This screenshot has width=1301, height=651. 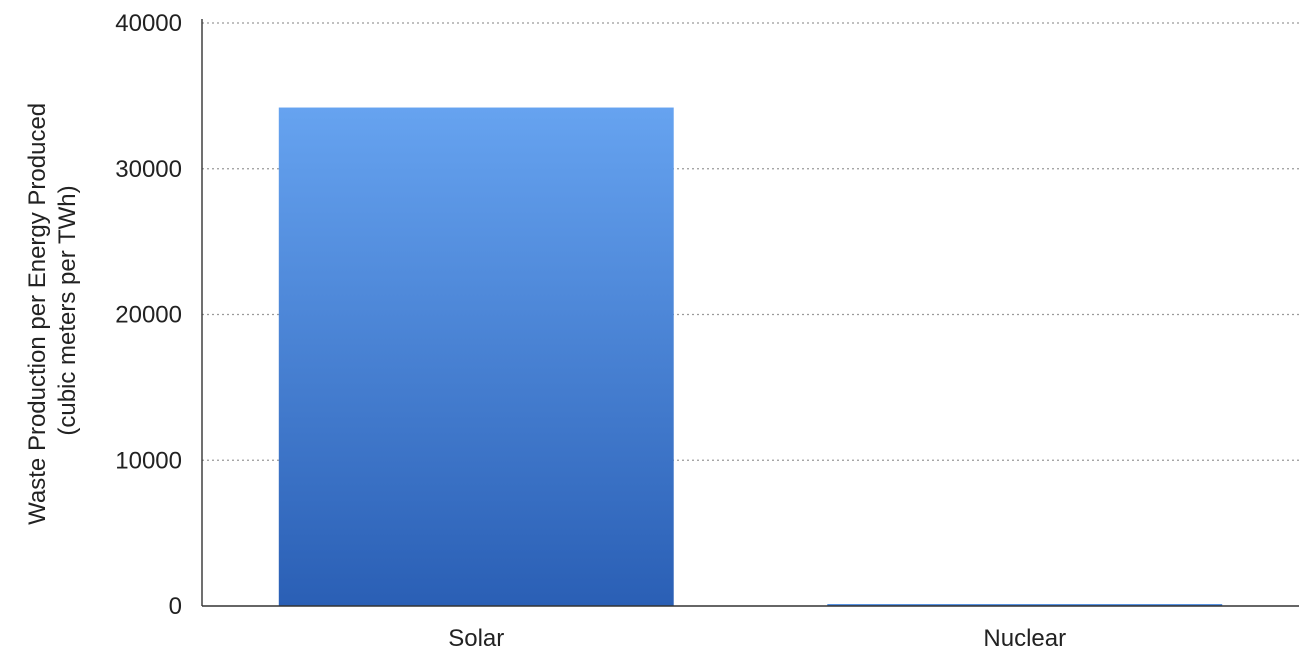 What do you see at coordinates (148, 169) in the screenshot?
I see `y-tick-label: 30000` at bounding box center [148, 169].